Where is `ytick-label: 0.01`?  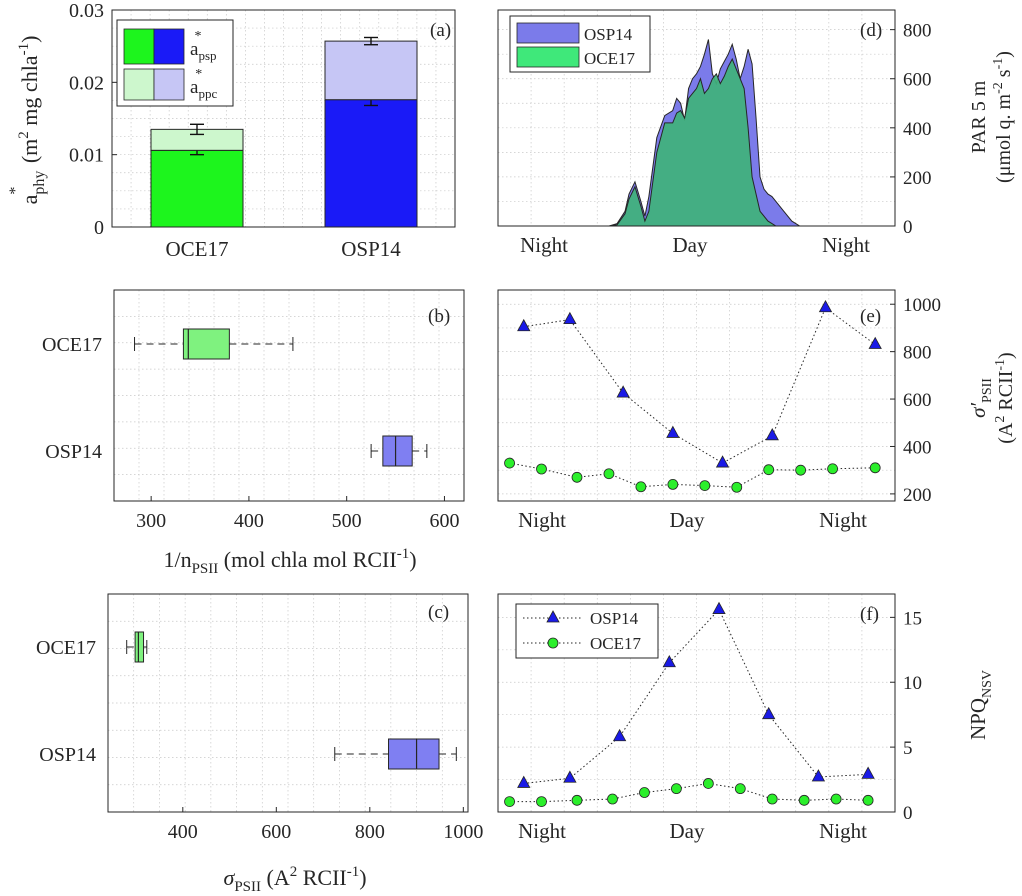 ytick-label: 0.01 is located at coordinates (86, 156).